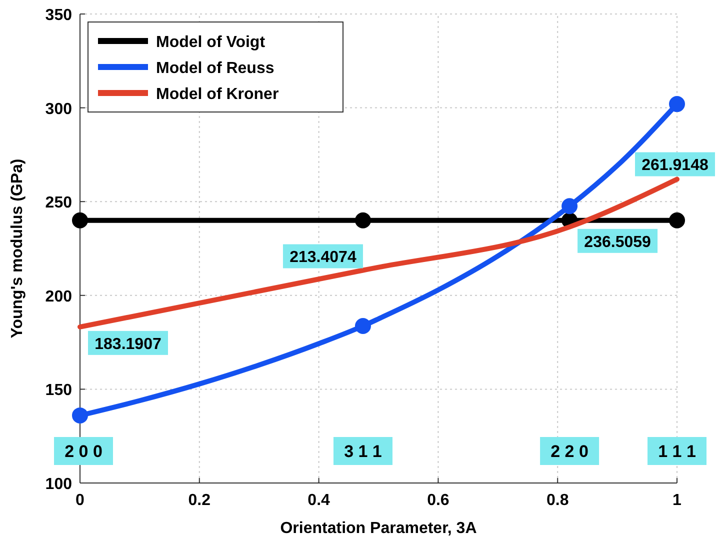  I want to click on x-tick-label: 0, so click(80, 500).